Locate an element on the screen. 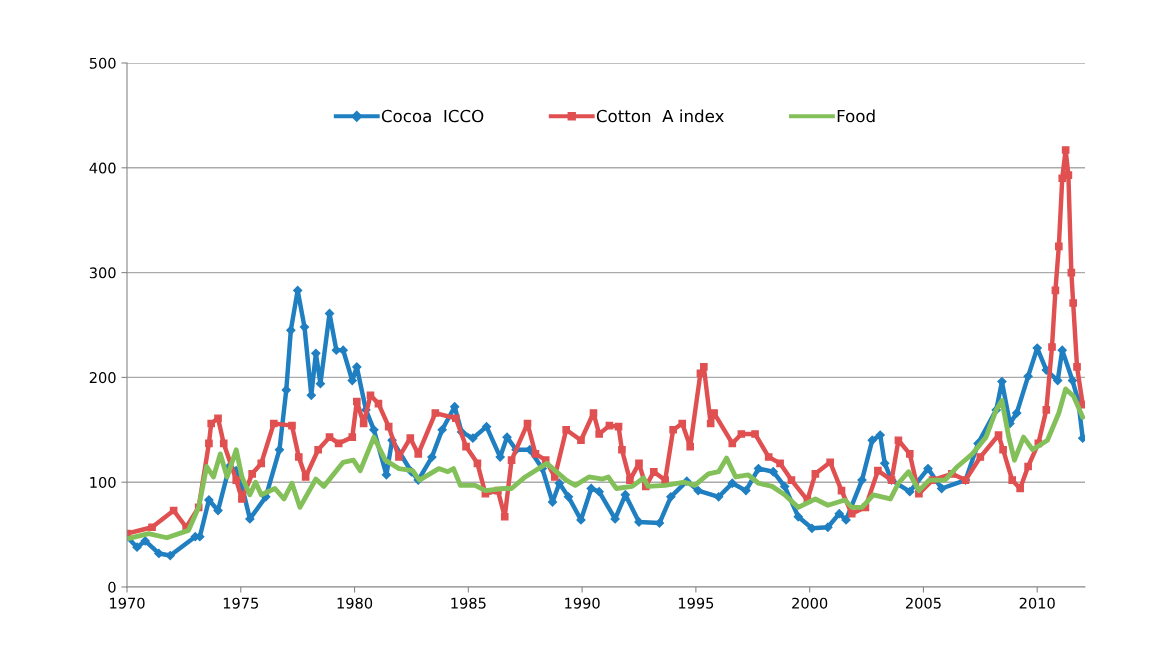 This screenshot has height=646, width=1160. legend-label: Food is located at coordinates (856, 116).